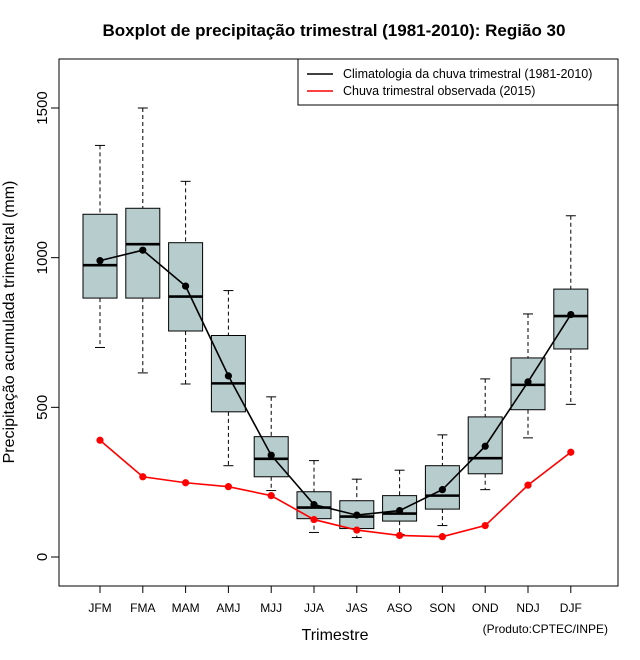  What do you see at coordinates (442, 480) in the screenshot?
I see `box-son` at bounding box center [442, 480].